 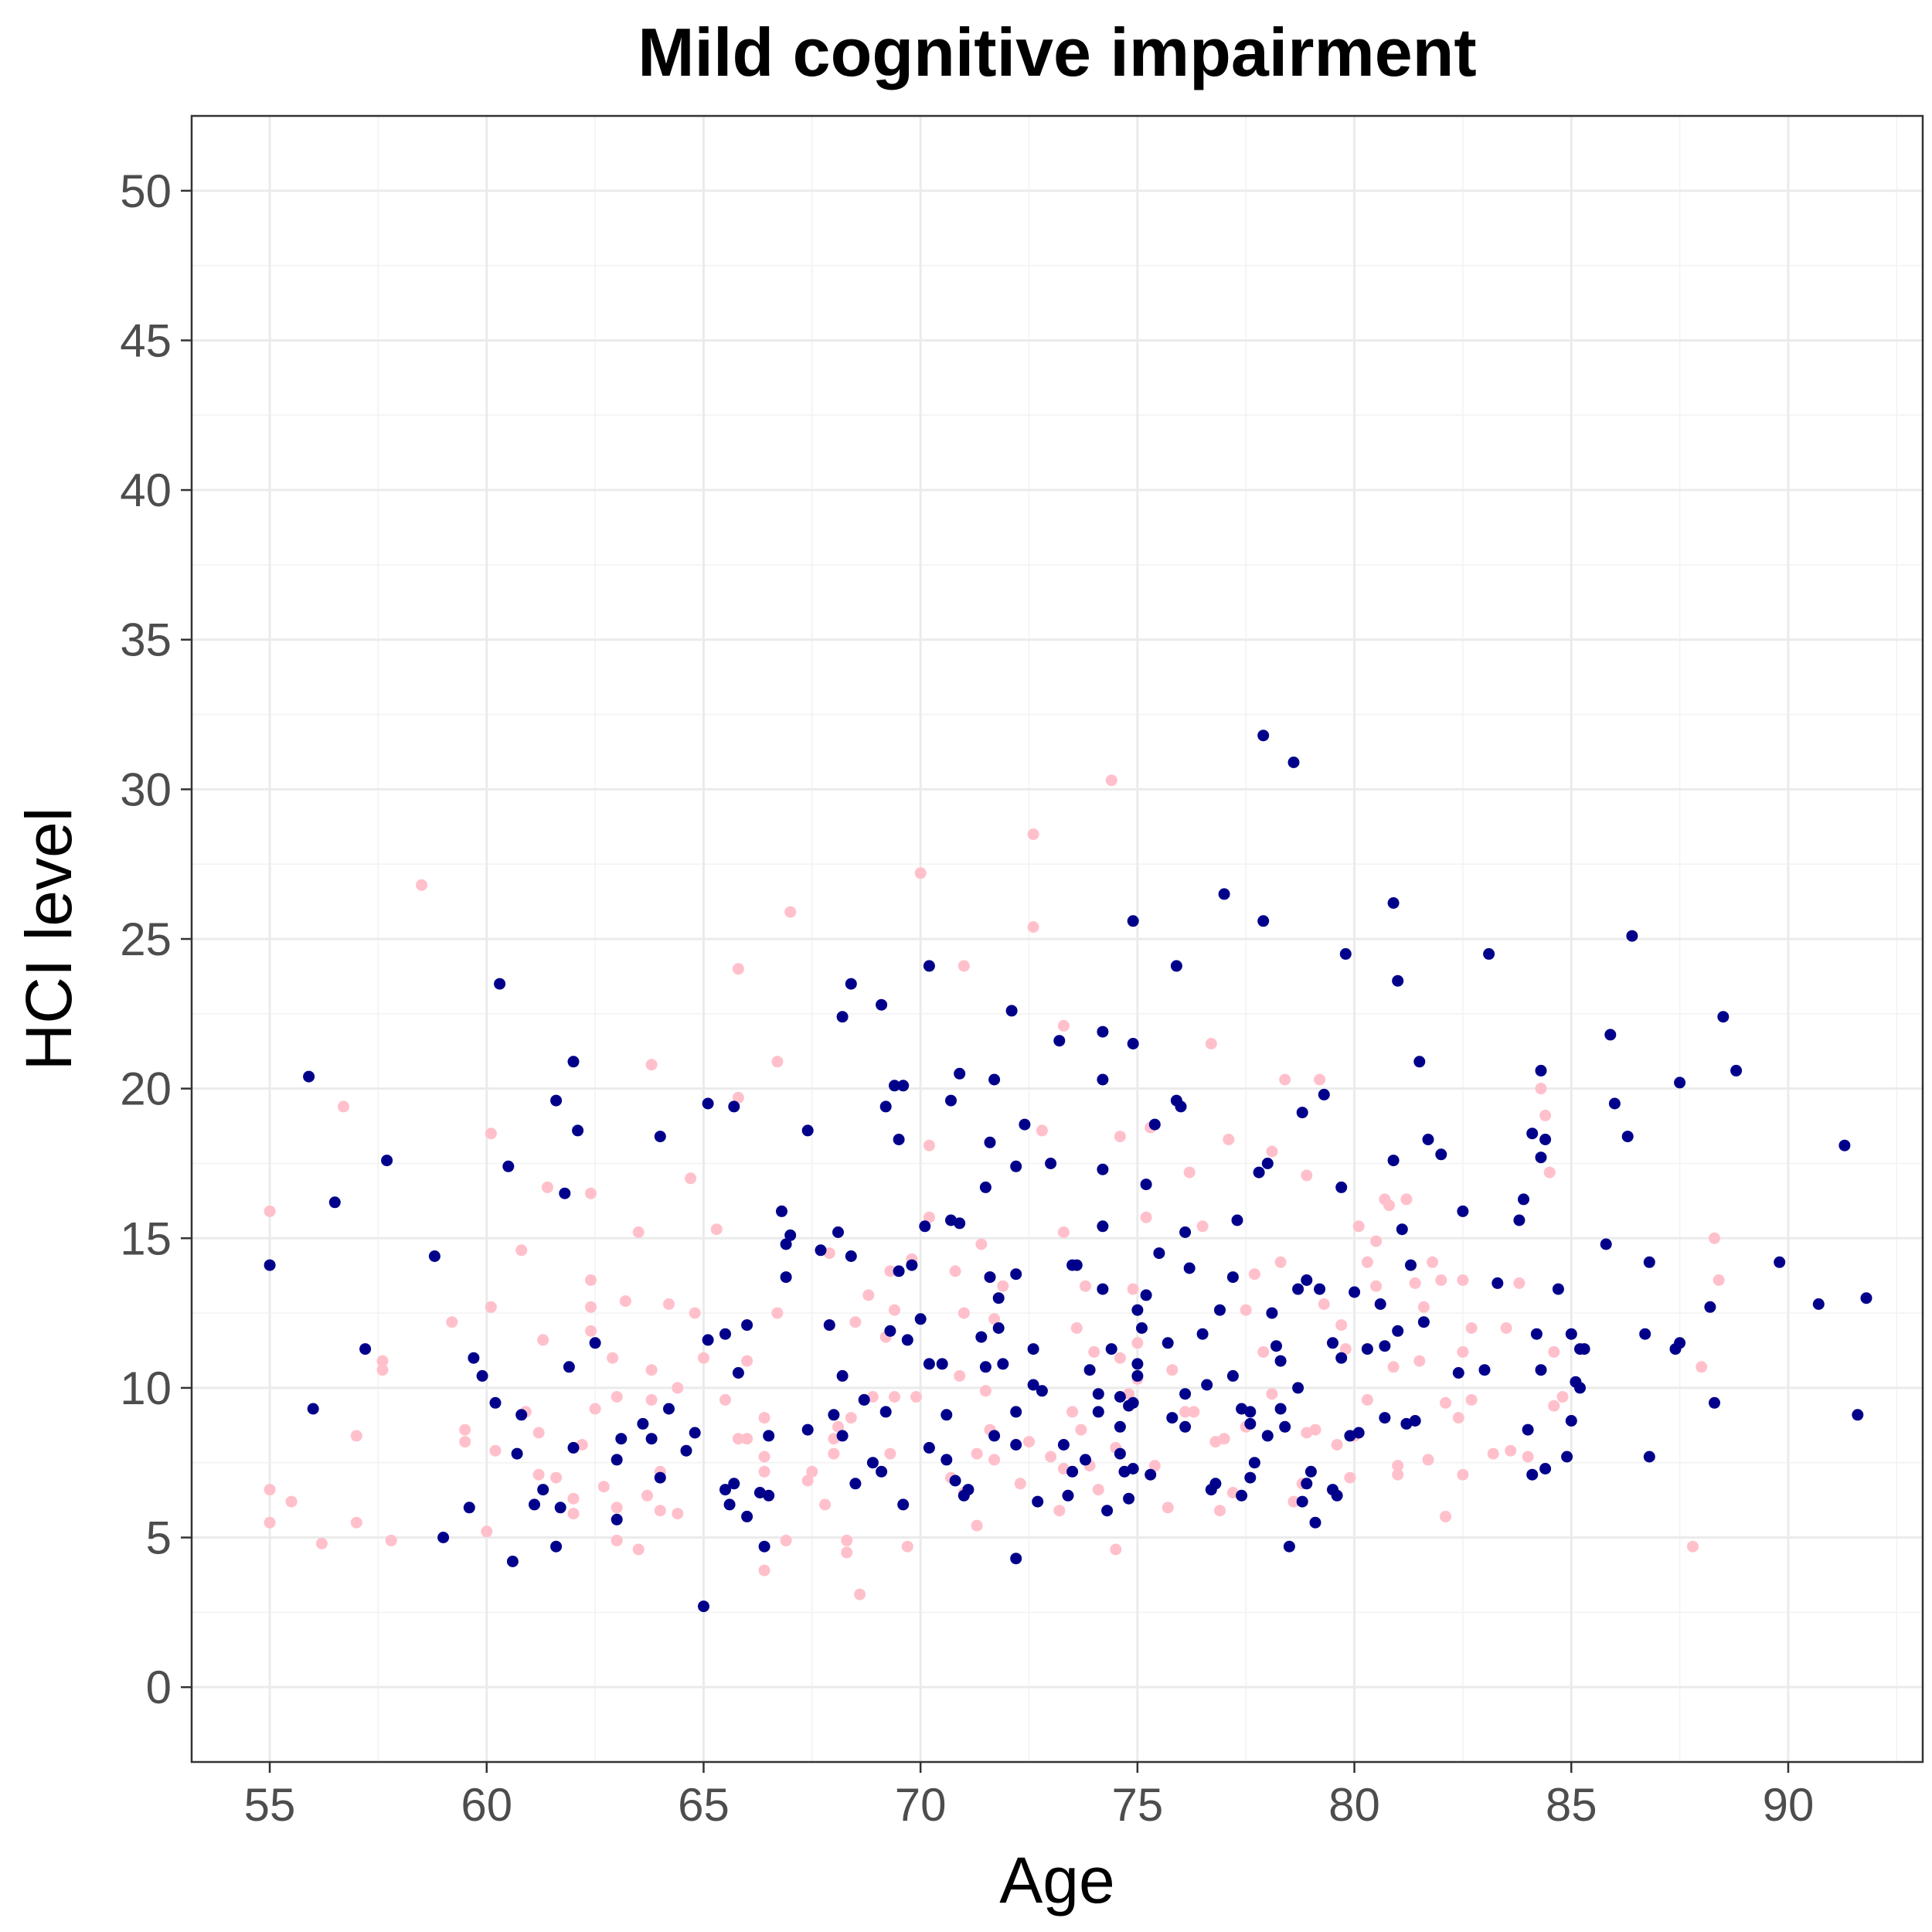 I want to click on y-tick-label: 25, so click(x=146, y=939).